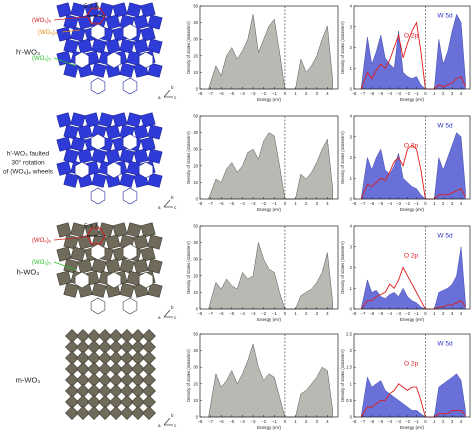  Describe the element at coordinates (195, 259) in the screenshot. I see `y-tick-label: 30` at that location.